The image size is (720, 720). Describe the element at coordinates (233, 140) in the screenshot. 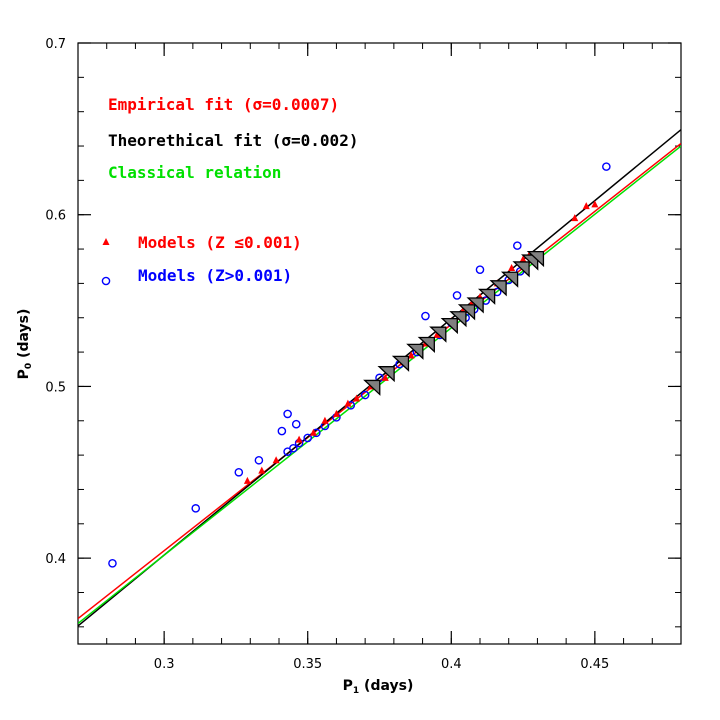

I see `legend-theoretical: Theorethical fit (σ=0.002)` at that location.